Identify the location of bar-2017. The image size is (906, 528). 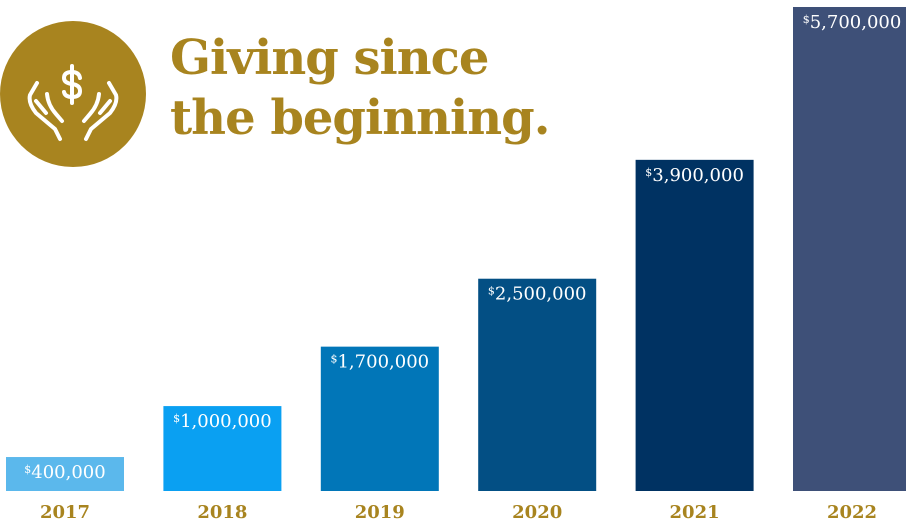
(65, 474).